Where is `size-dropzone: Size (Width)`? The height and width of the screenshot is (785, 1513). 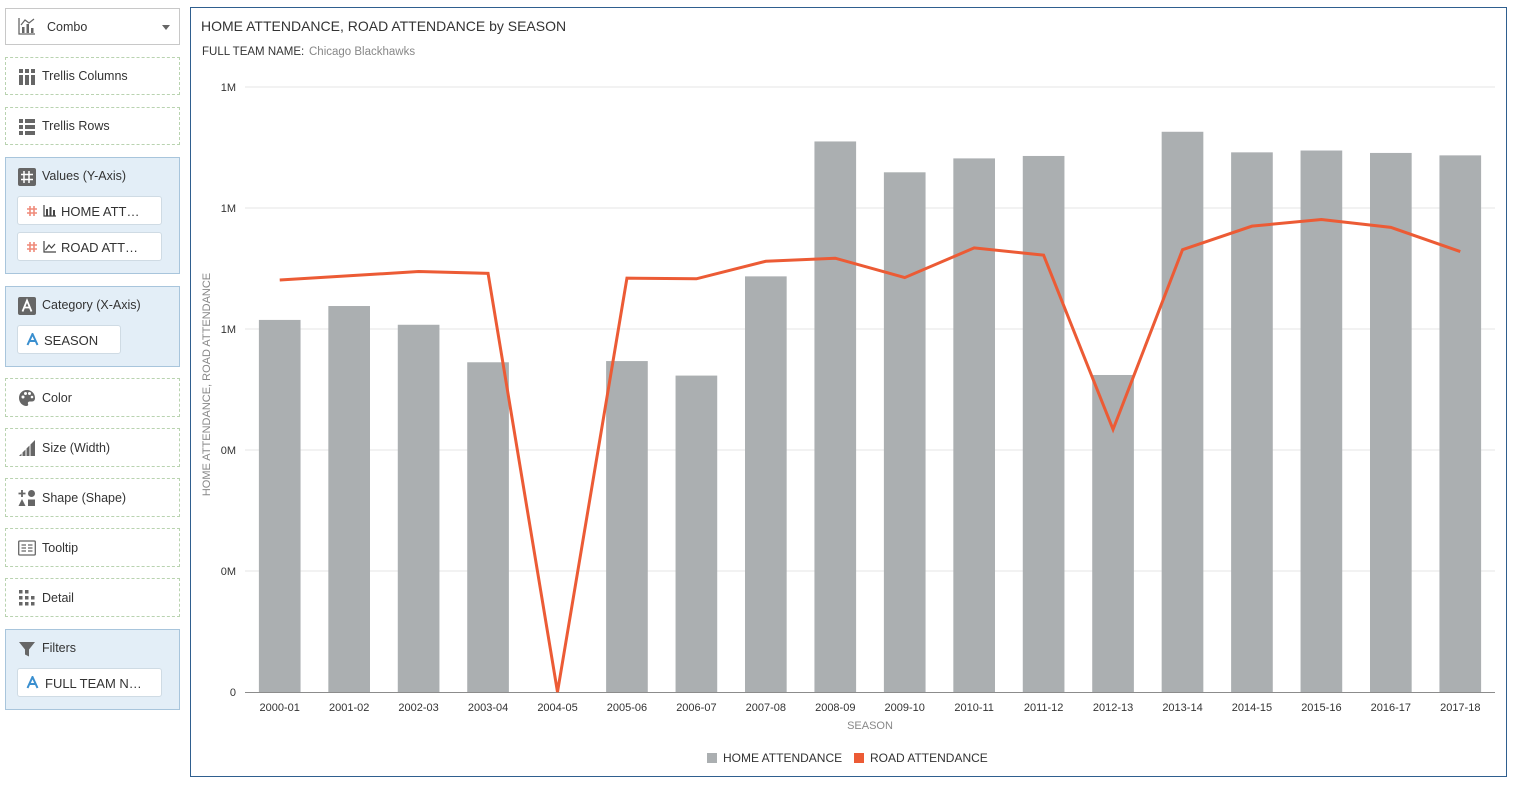 size-dropzone: Size (Width) is located at coordinates (92, 447).